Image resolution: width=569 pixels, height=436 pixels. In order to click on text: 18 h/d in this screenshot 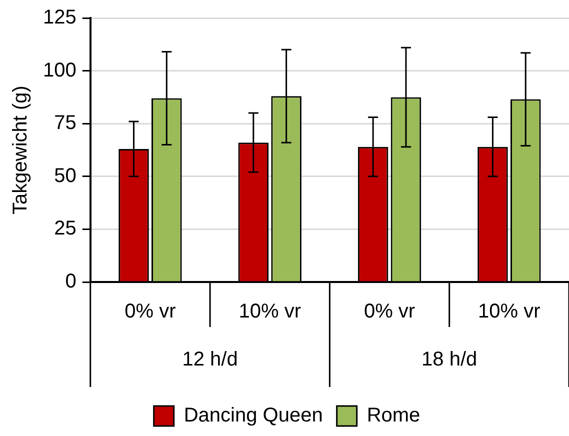, I will do `click(450, 359)`.